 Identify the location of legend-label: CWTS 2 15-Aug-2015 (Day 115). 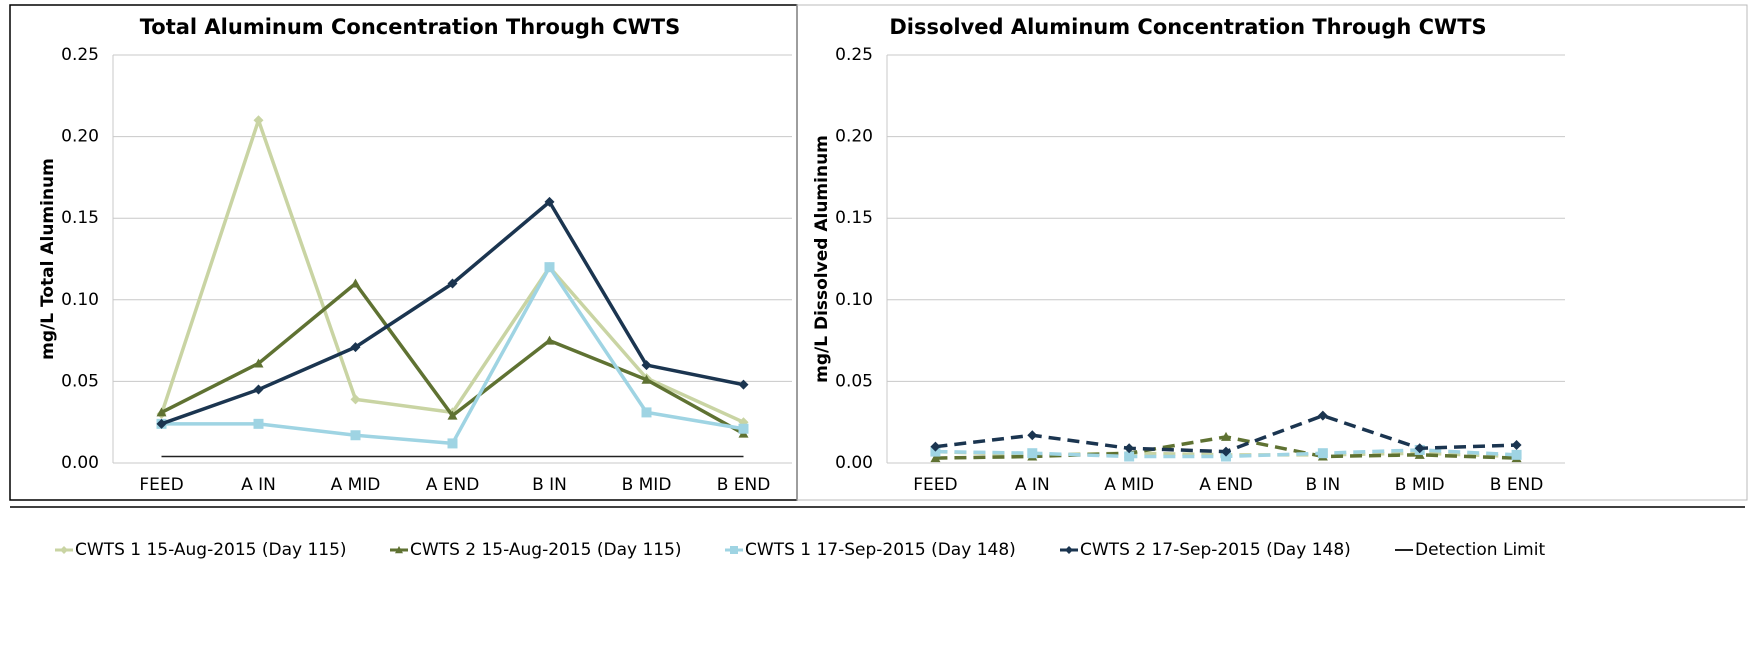
(546, 550).